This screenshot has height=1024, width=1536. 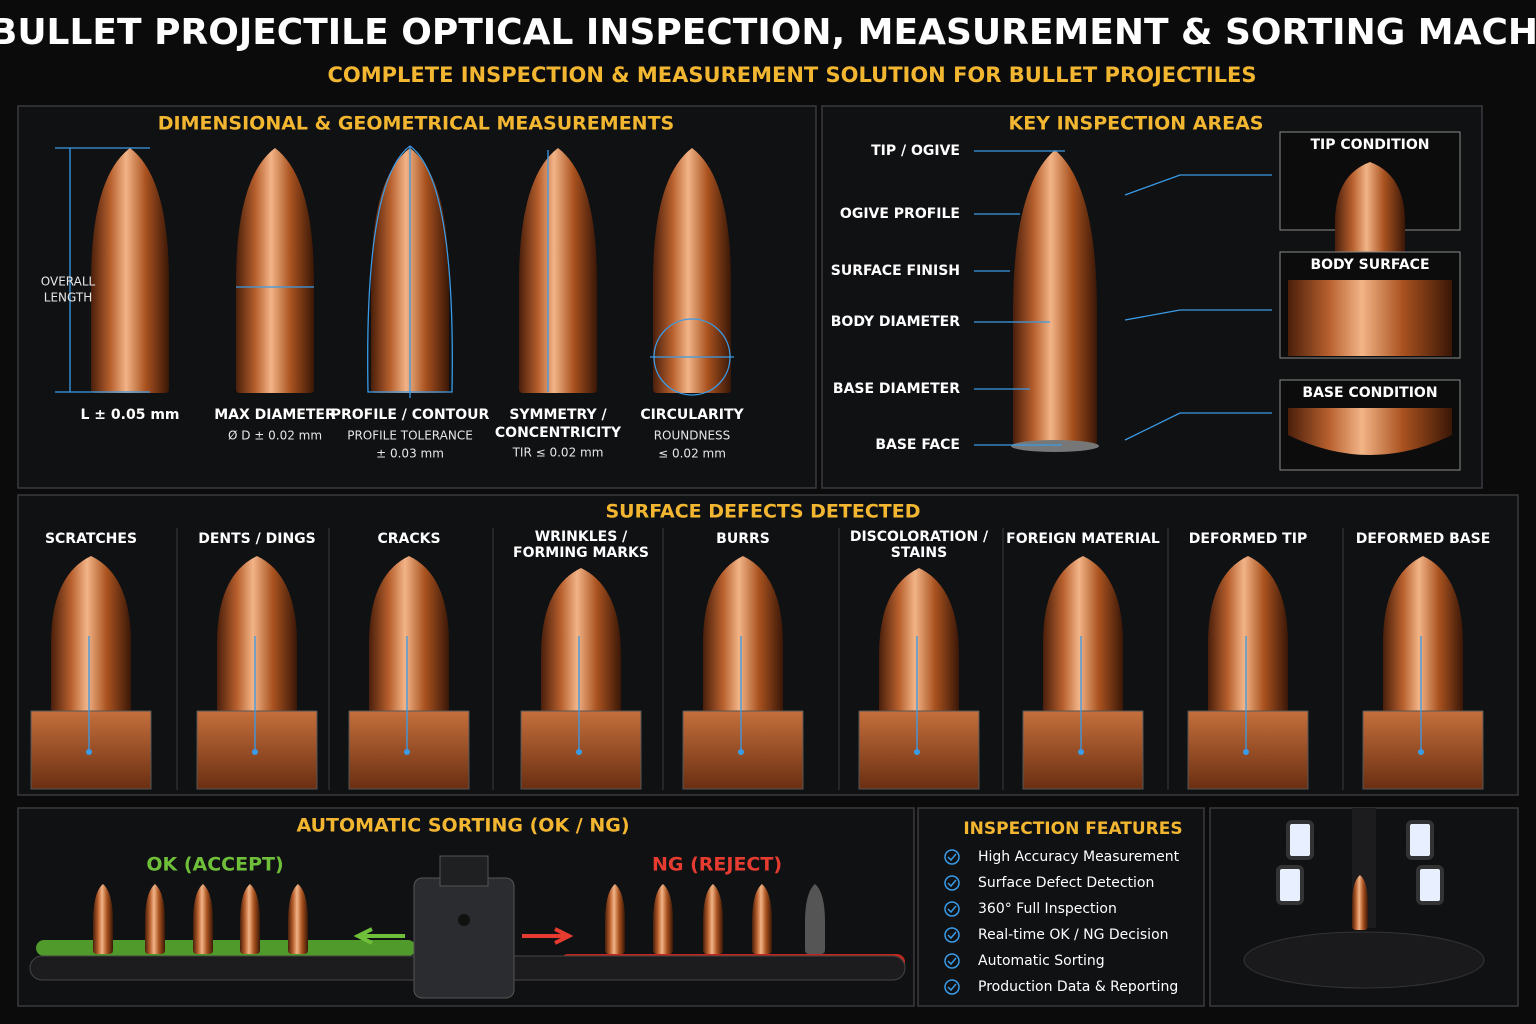 I want to click on feature: Real-time OK / NG Decision, so click(x=1073, y=935).